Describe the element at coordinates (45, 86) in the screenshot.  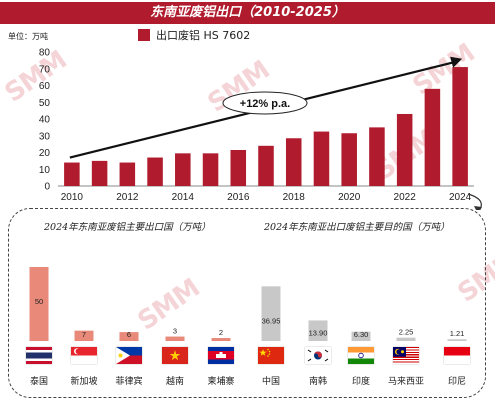
I see `y-tick-label: 60` at that location.